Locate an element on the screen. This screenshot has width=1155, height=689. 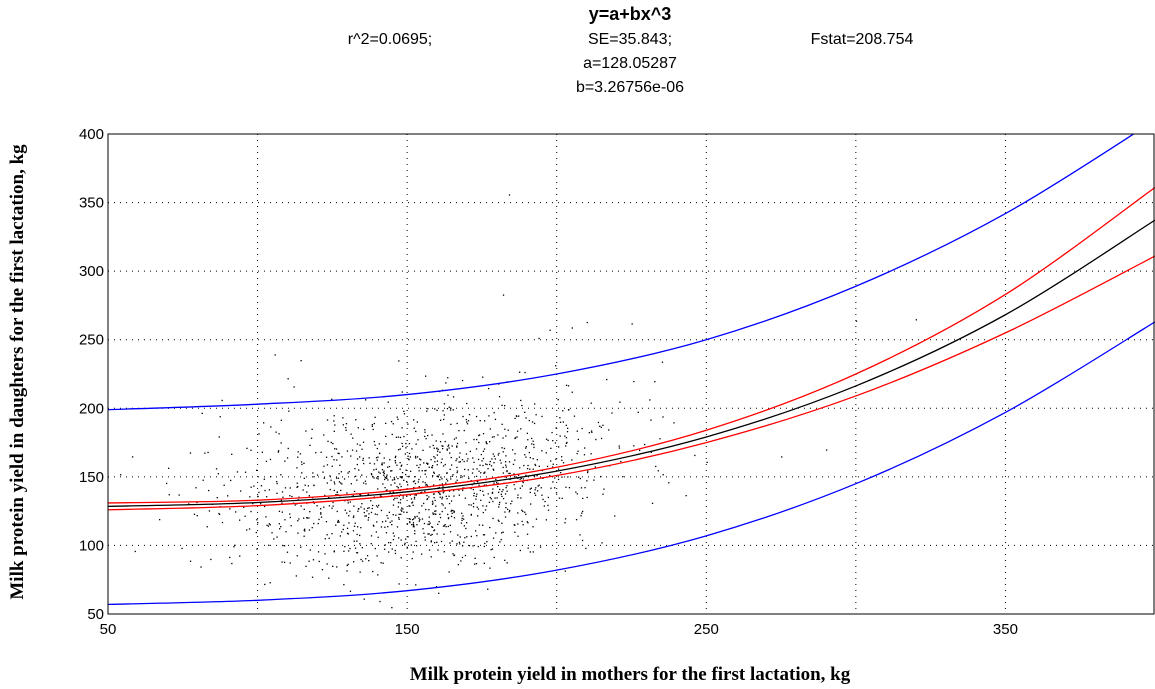
x-tick-labels: 50 150 250 350 is located at coordinates (559, 629).